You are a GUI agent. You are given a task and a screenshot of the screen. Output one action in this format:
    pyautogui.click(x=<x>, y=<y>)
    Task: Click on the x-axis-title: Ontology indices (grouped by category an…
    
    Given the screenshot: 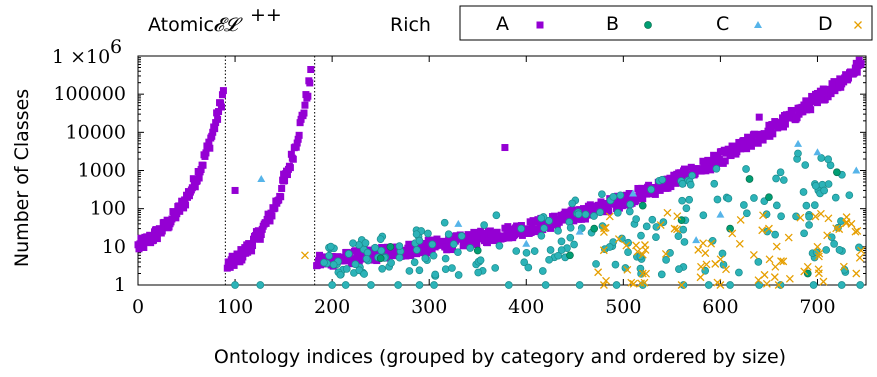 What is the action you would take?
    pyautogui.click(x=500, y=357)
    